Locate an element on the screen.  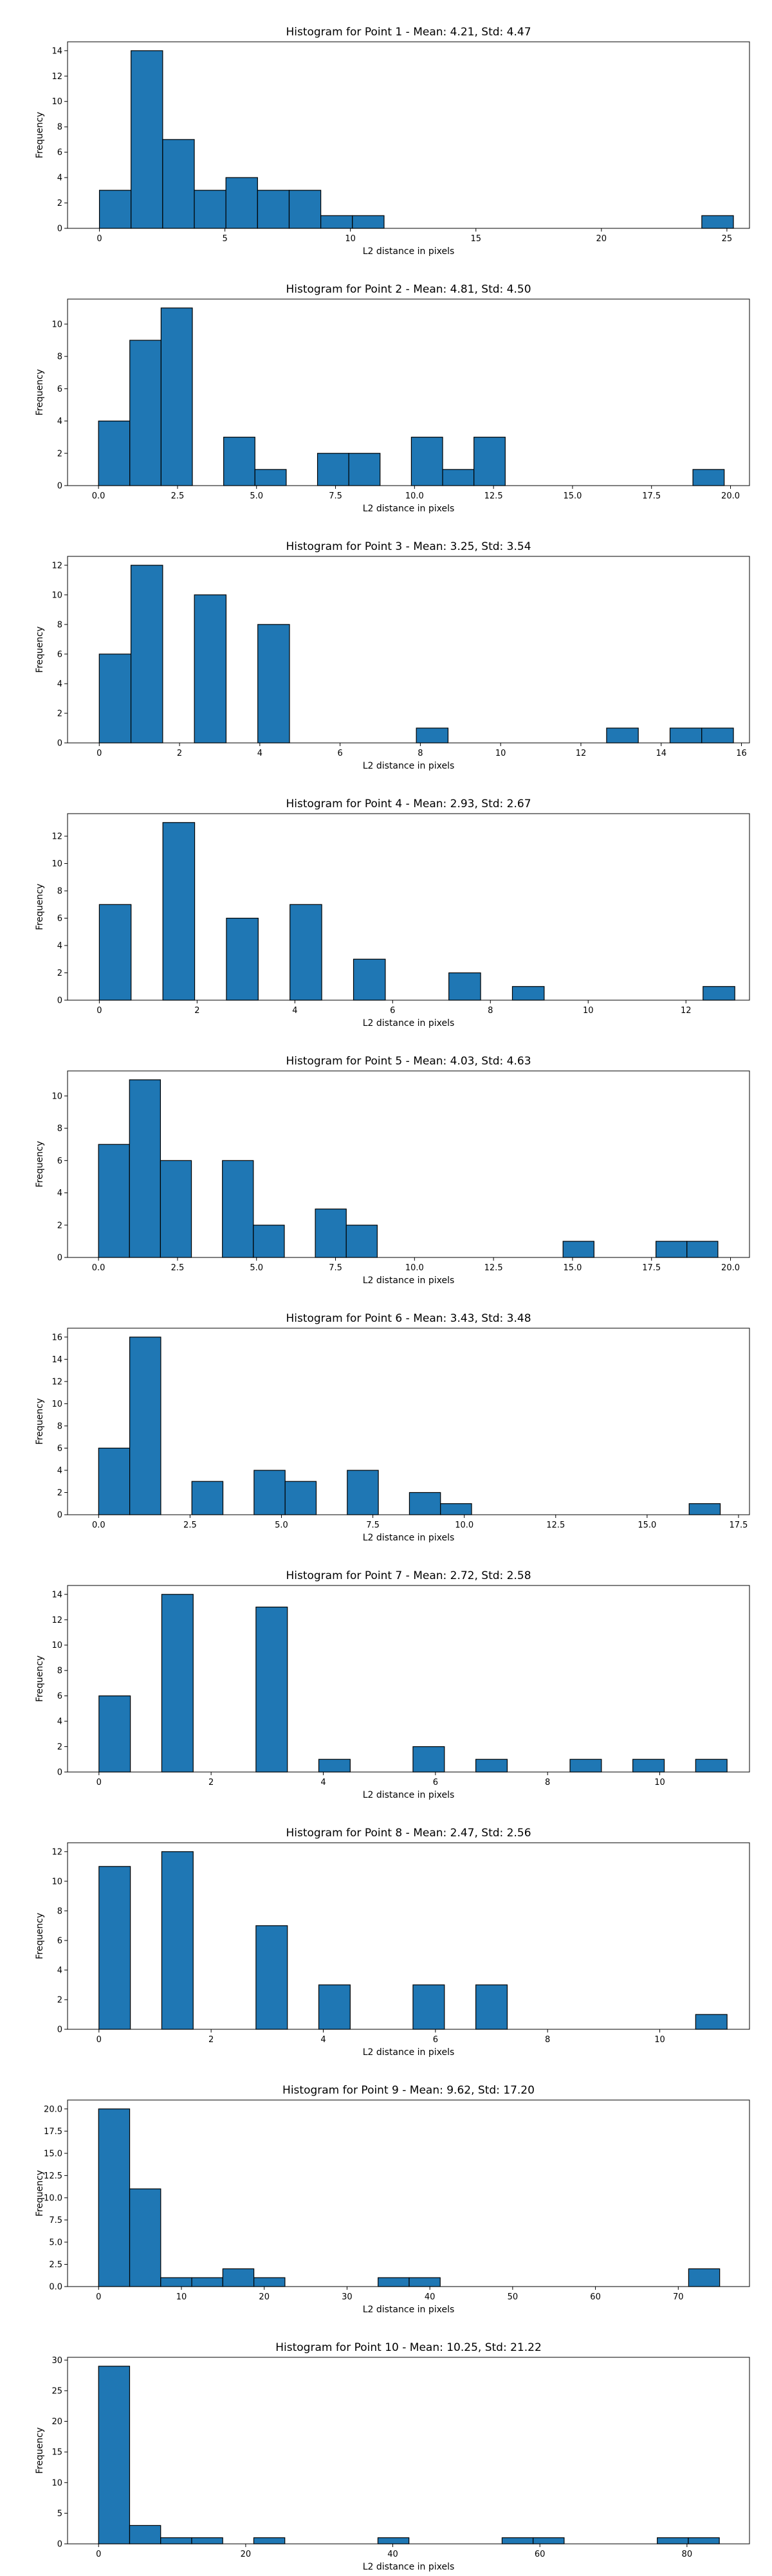
y-tick-label: 12 is located at coordinates (56, 566).